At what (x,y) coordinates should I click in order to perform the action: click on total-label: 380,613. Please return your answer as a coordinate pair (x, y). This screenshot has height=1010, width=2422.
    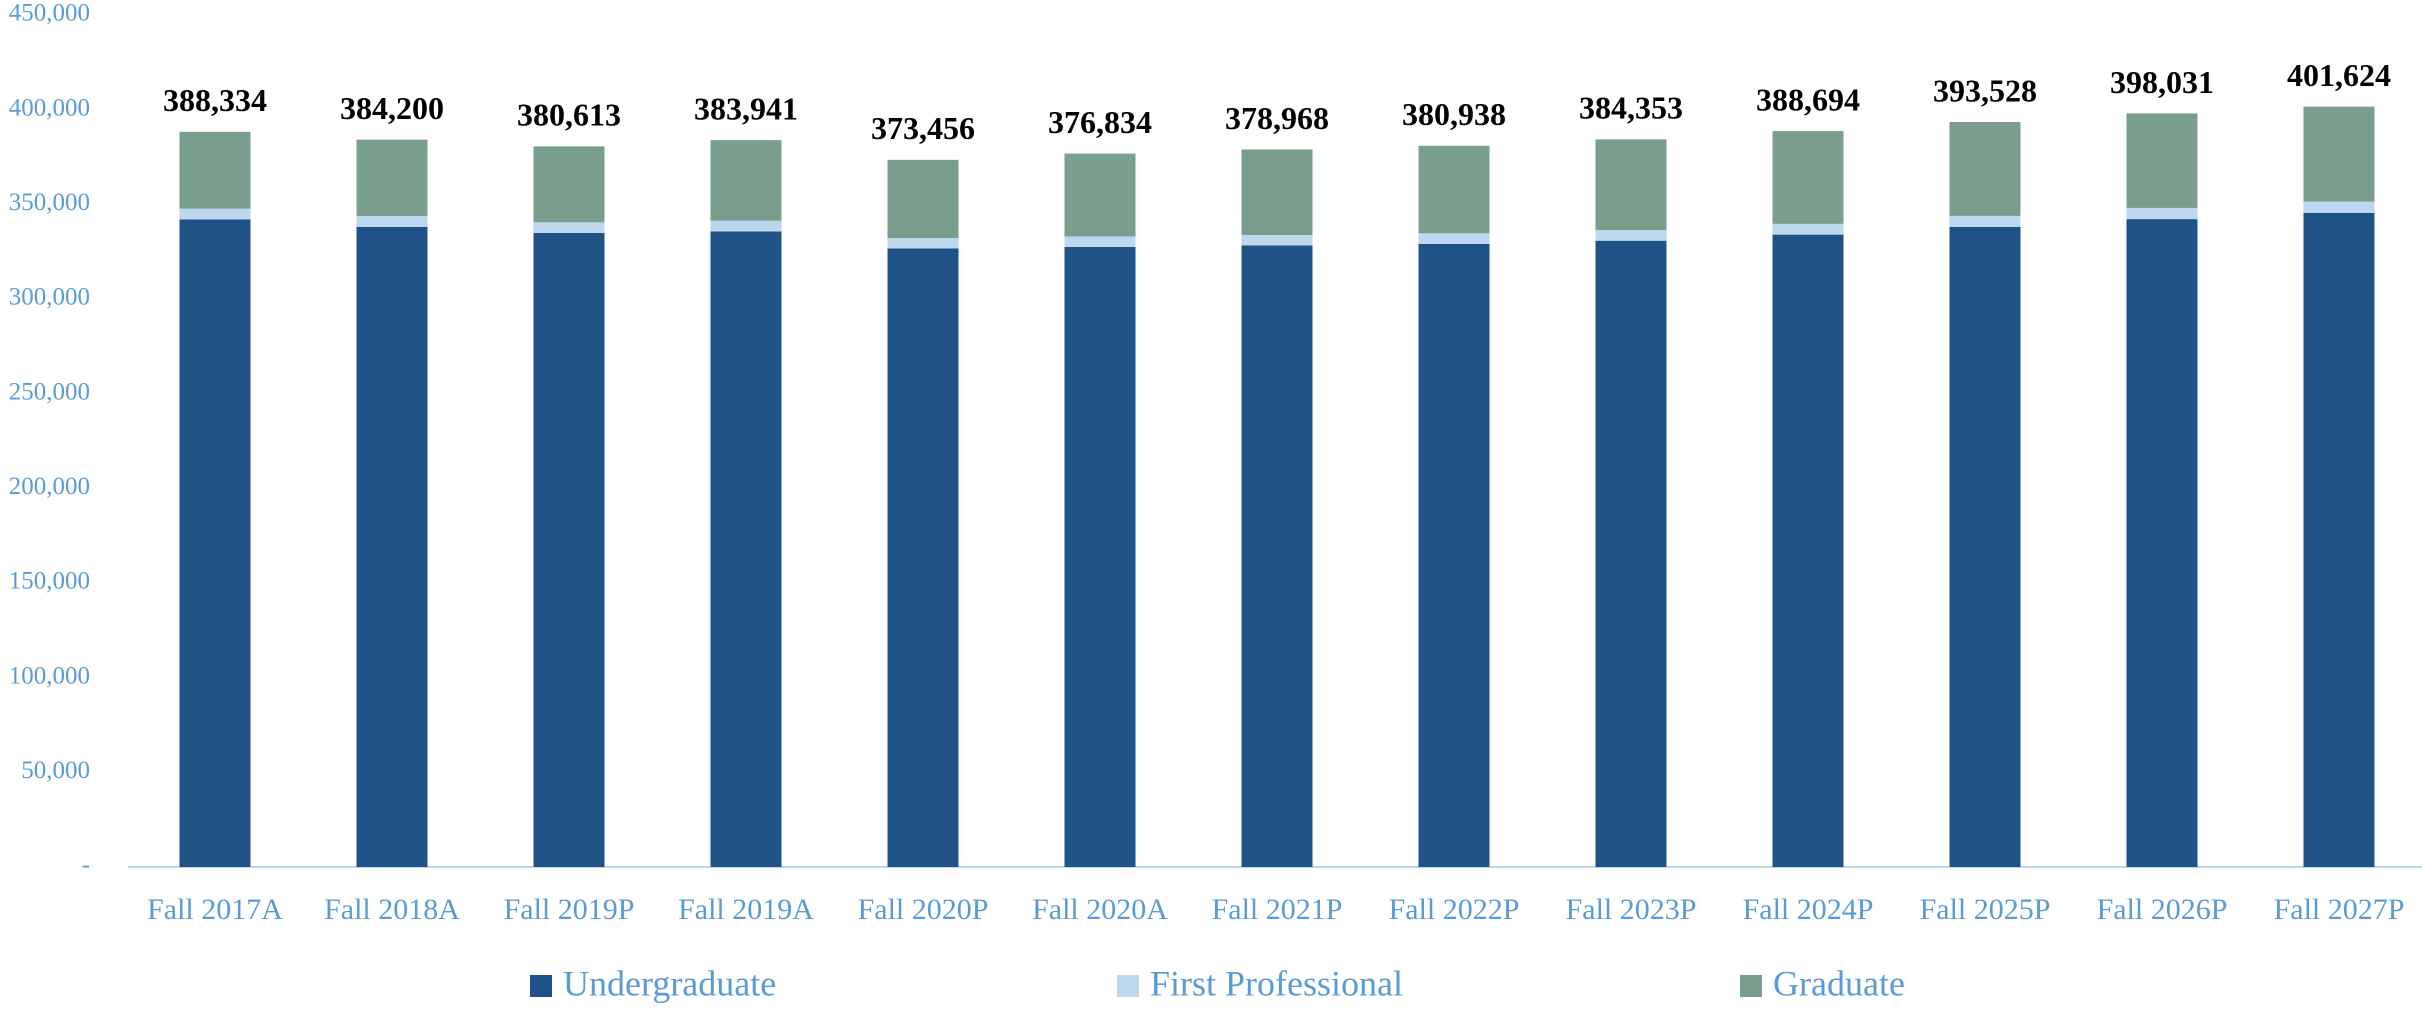
    Looking at the image, I should click on (569, 115).